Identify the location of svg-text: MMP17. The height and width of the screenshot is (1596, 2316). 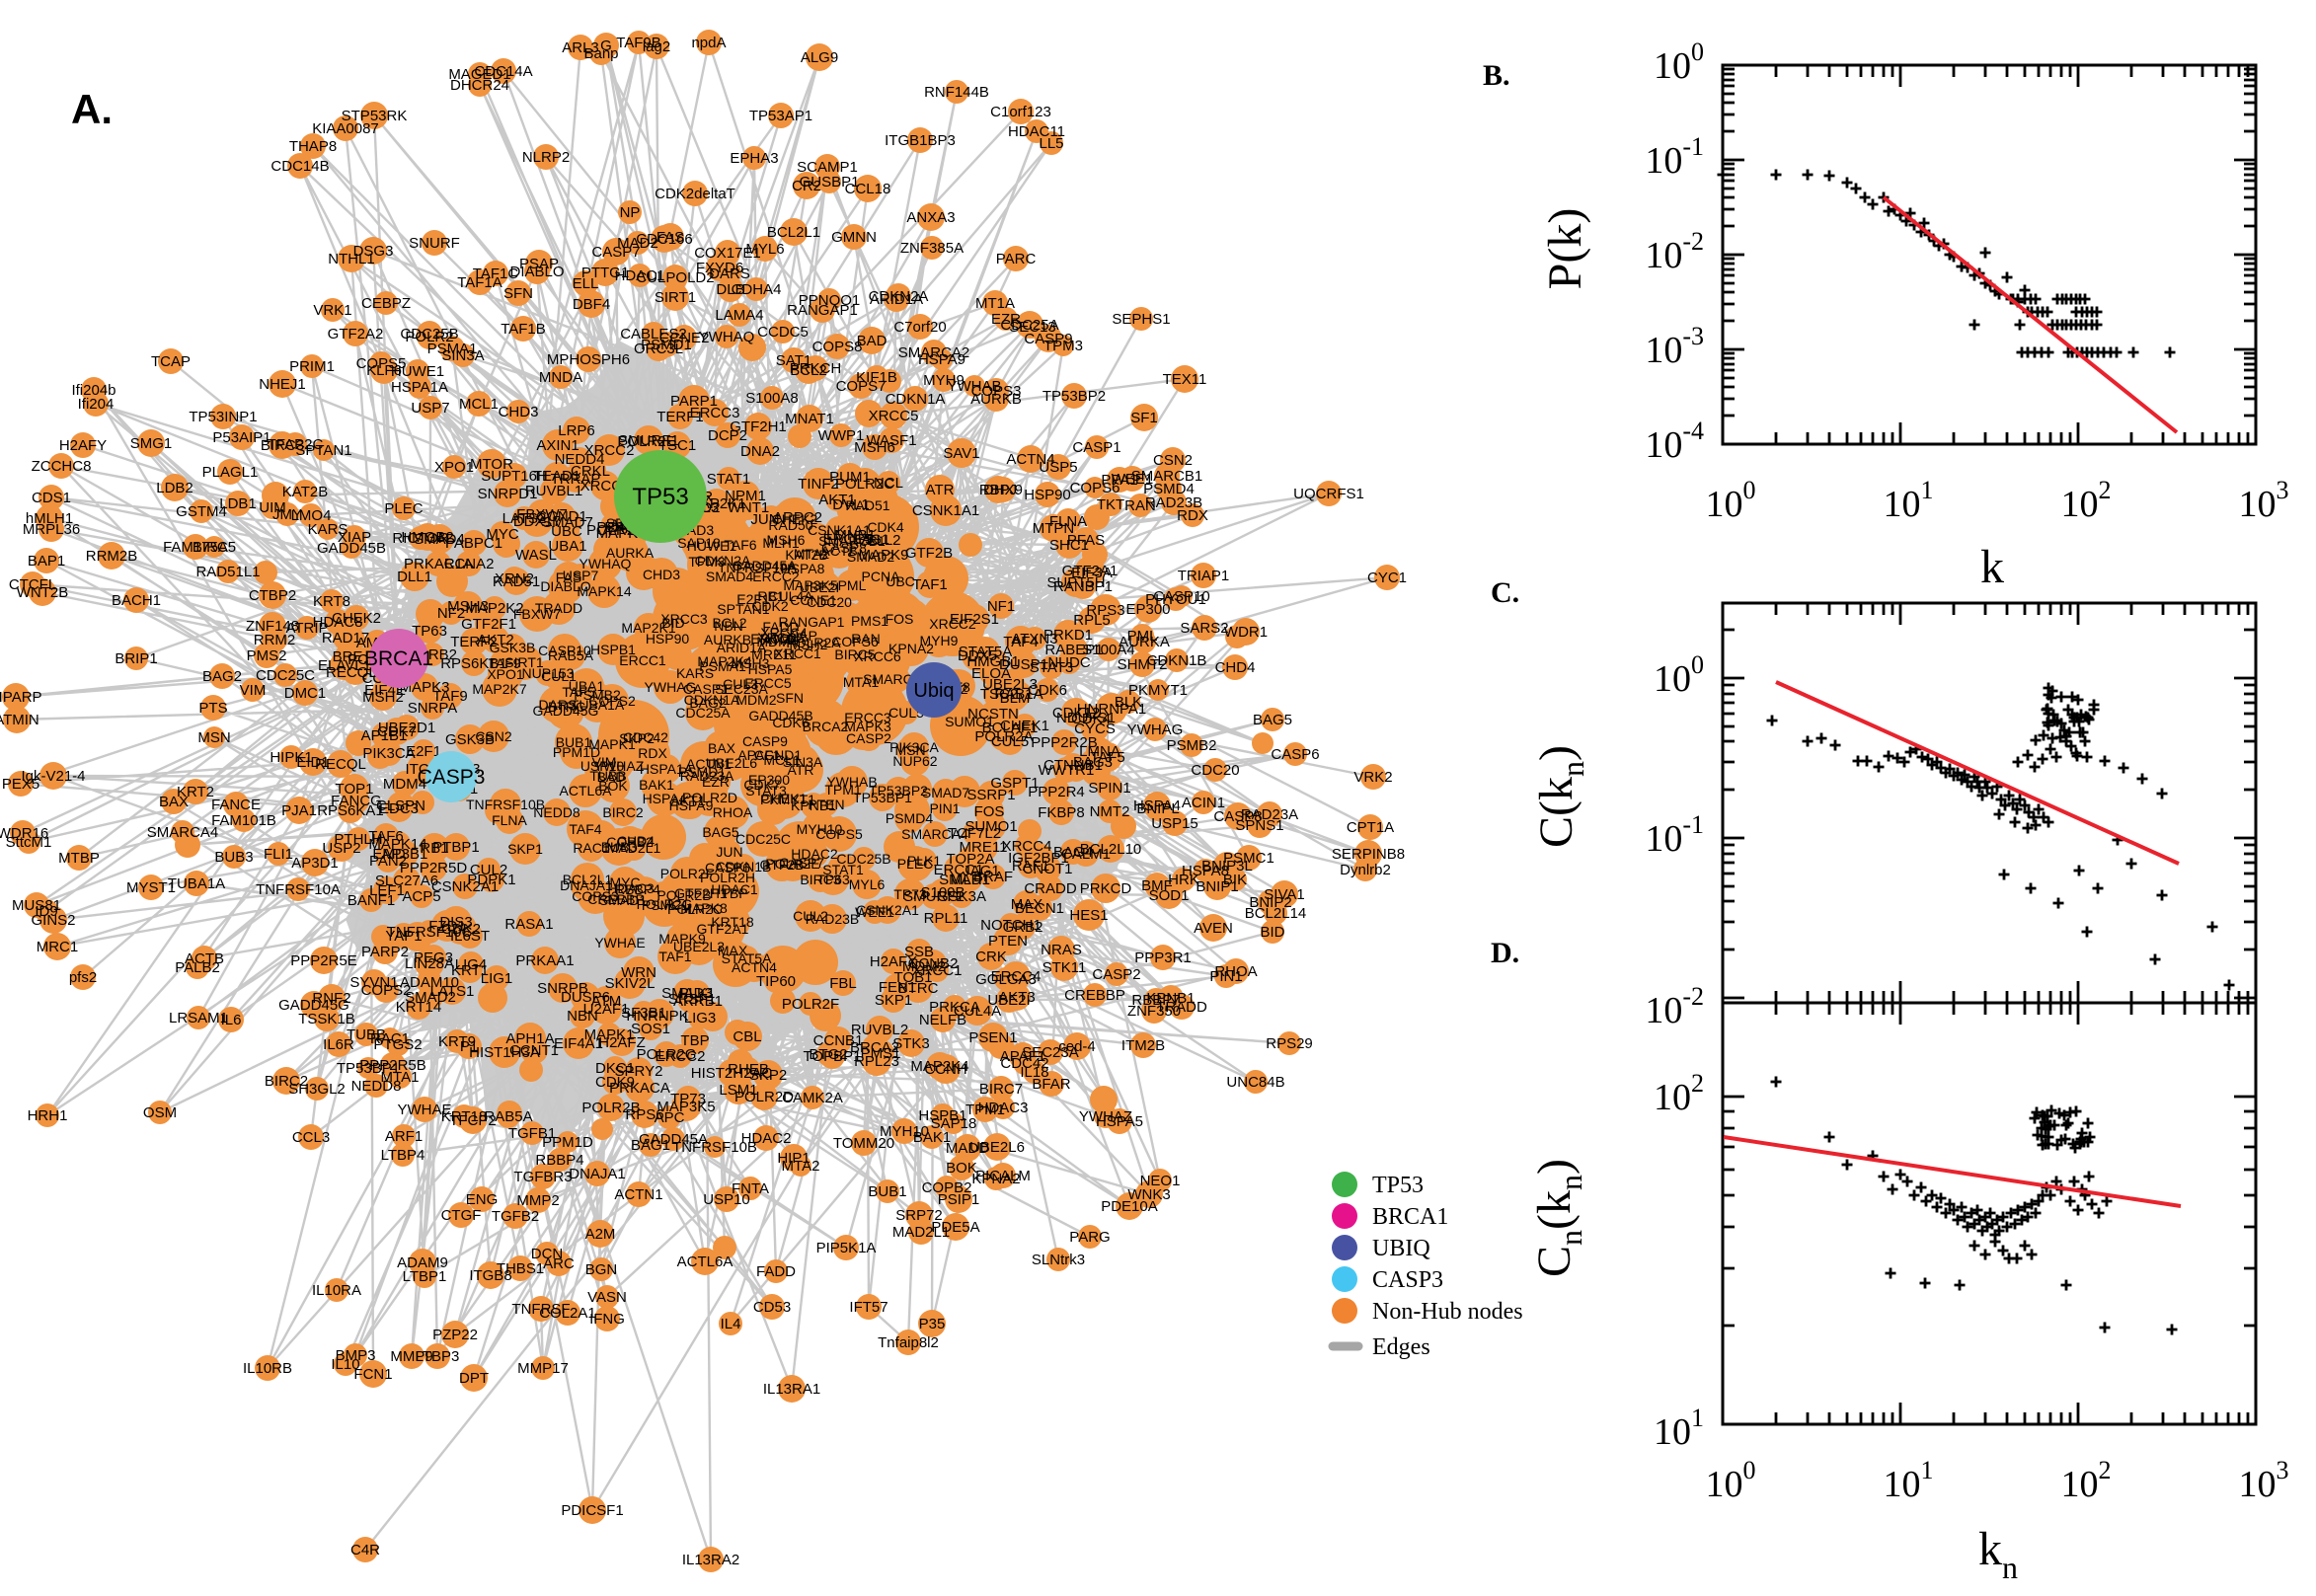
(543, 1368).